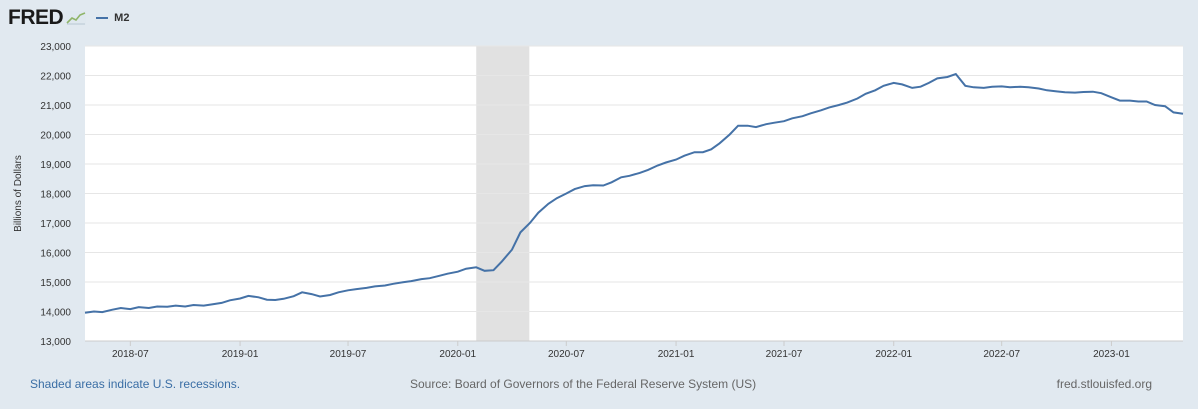  Describe the element at coordinates (55, 136) in the screenshot. I see `y-tick-label: 20,000` at that location.